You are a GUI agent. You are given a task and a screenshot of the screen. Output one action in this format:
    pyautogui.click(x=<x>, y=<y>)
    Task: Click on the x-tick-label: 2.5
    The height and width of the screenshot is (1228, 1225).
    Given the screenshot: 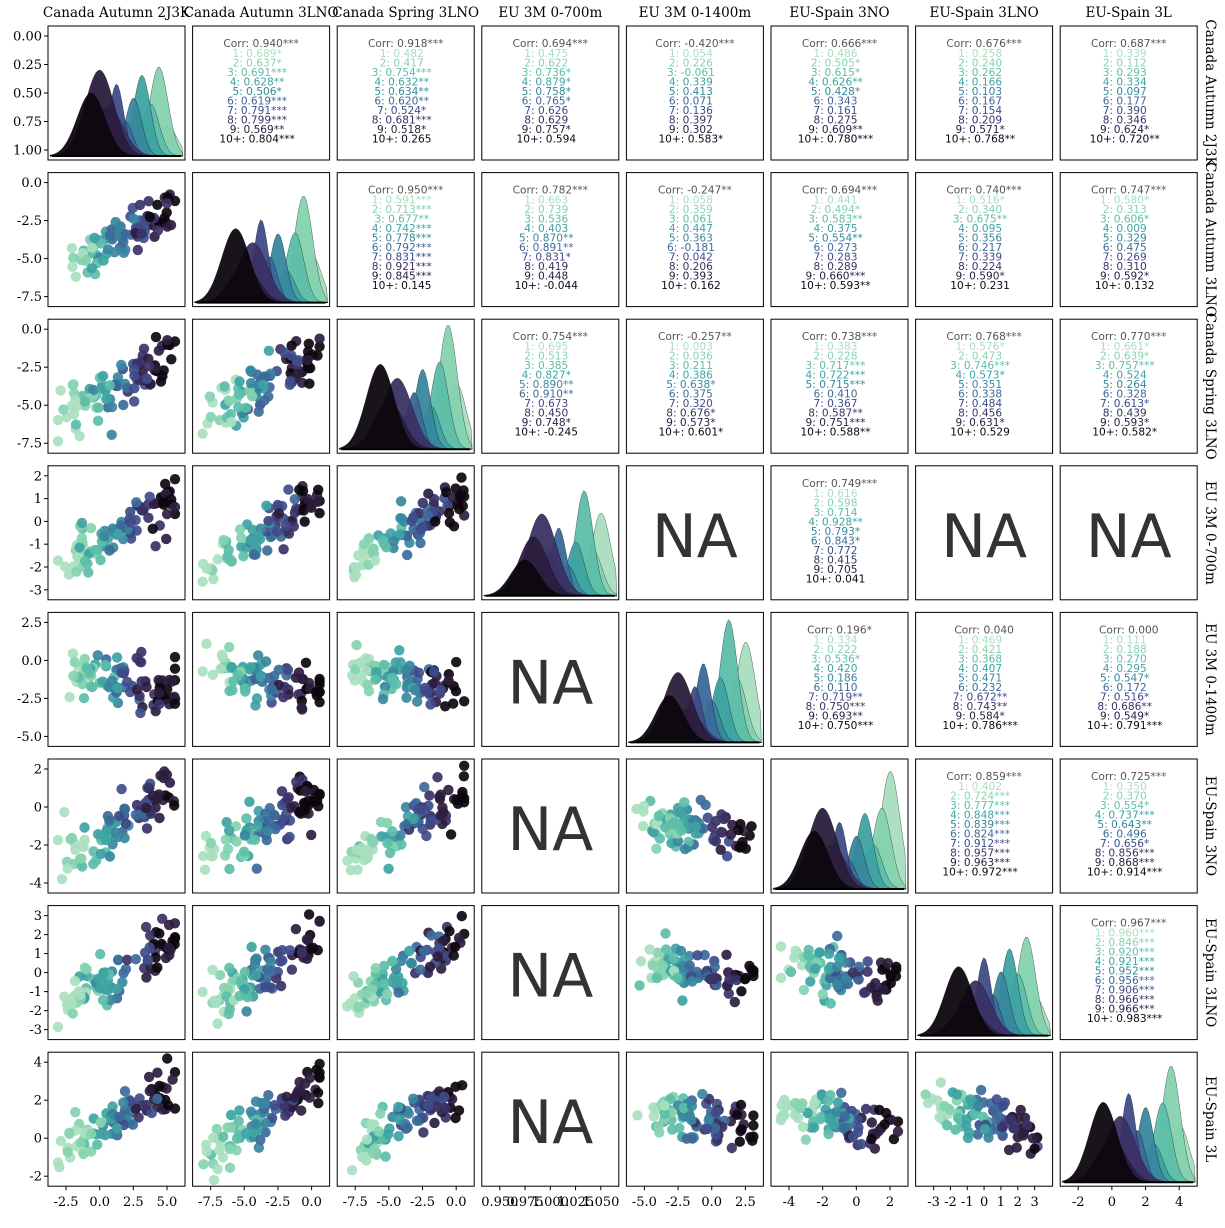 What is the action you would take?
    pyautogui.click(x=133, y=1202)
    